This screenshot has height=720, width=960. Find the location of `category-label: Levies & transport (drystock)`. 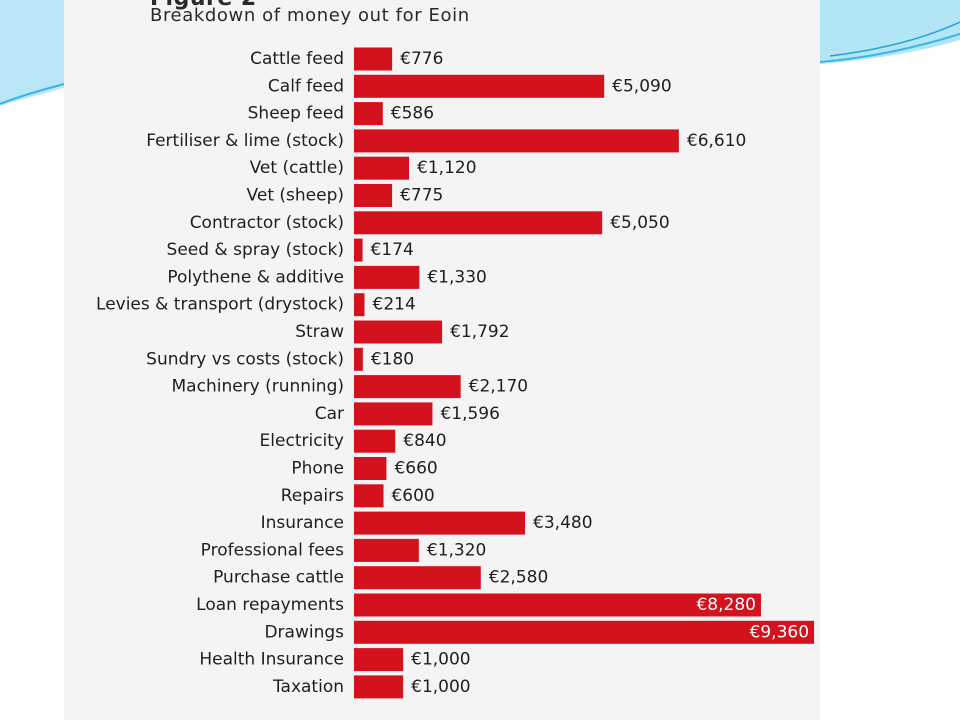

category-label: Levies & transport (drystock) is located at coordinates (220, 305).